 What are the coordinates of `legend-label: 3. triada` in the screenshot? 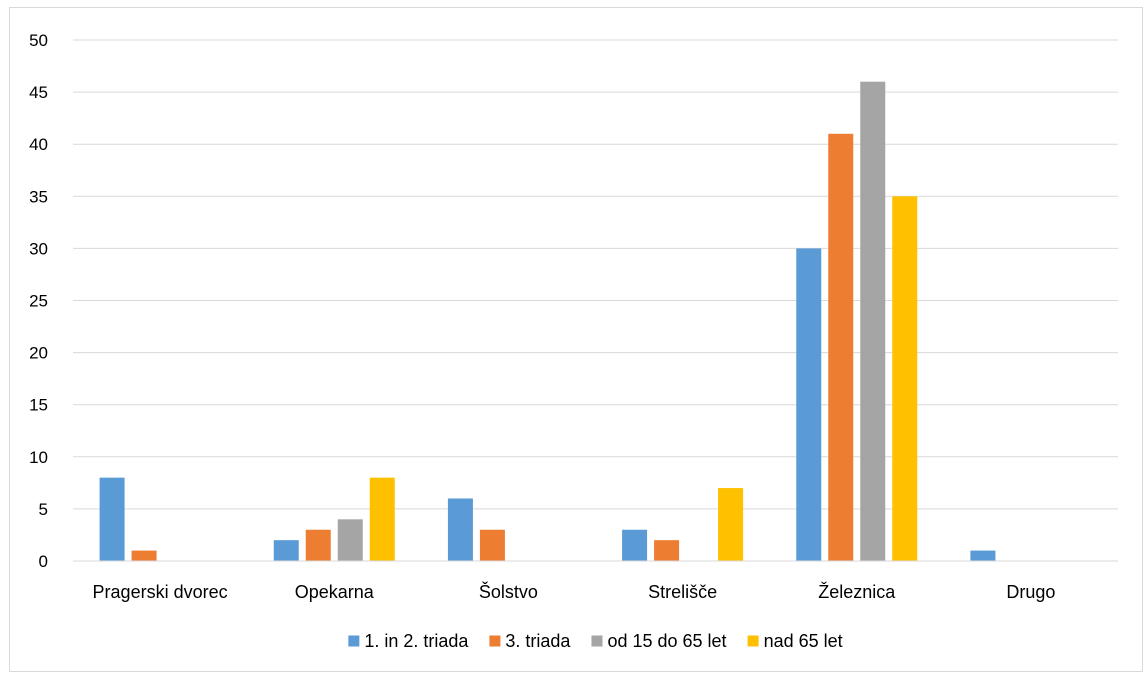 It's located at (538, 641).